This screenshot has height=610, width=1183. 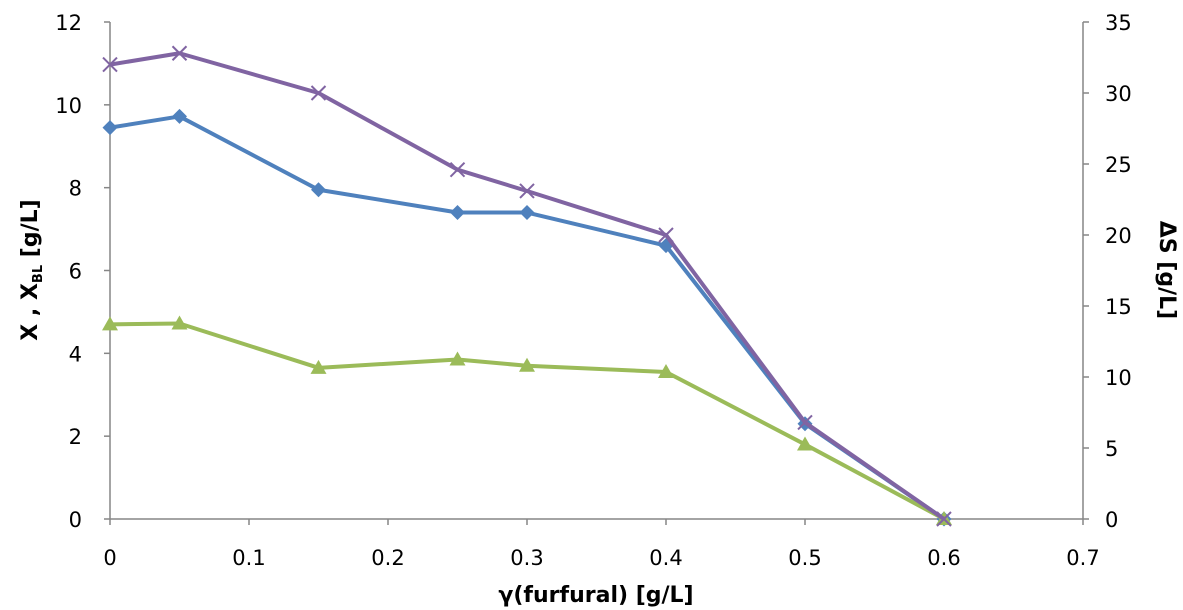 What do you see at coordinates (526, 558) in the screenshot?
I see `x-tick-label: 0.3` at bounding box center [526, 558].